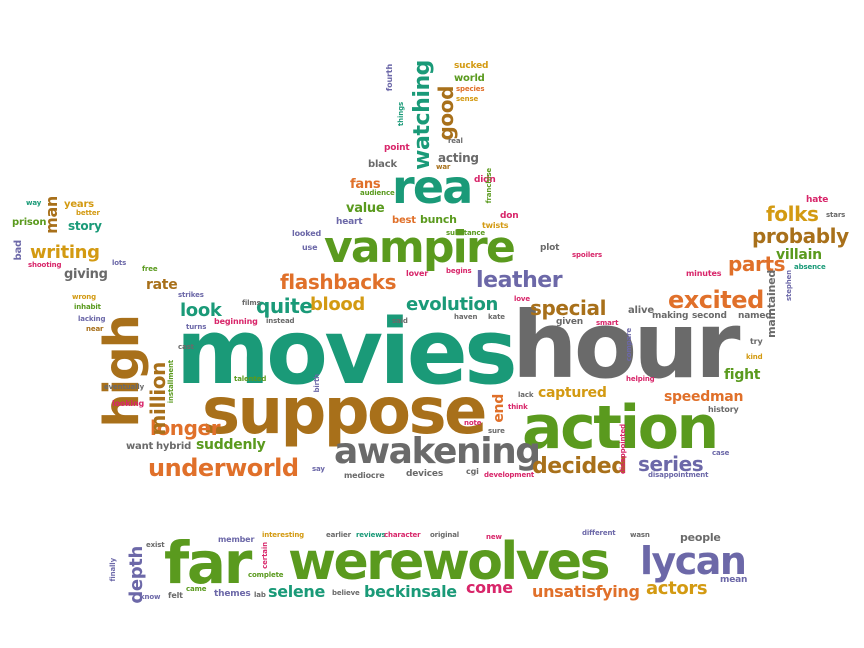 This screenshot has height=648, width=864. I want to click on word-wasn: wasn, so click(640, 535).